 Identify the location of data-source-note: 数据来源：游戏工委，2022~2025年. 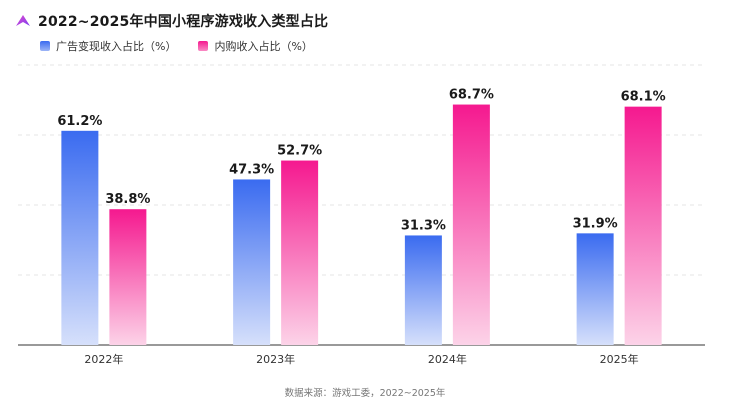
(365, 393).